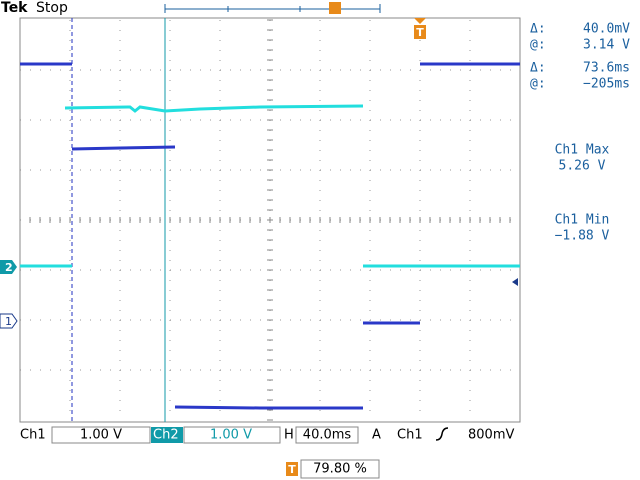 This screenshot has width=640, height=480. I want to click on ch2-label: Ch2, so click(166, 435).